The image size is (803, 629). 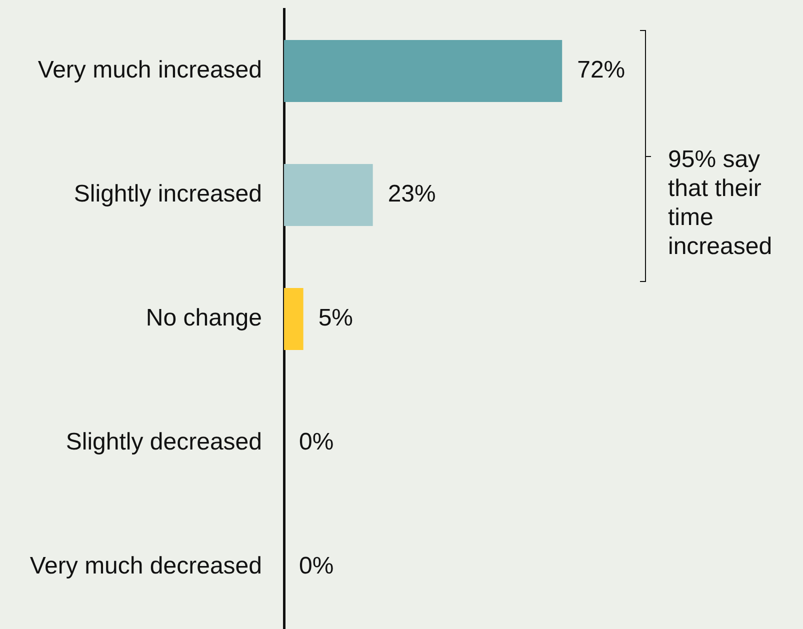 I want to click on y-tick-label: Slightly decreased, so click(x=164, y=442).